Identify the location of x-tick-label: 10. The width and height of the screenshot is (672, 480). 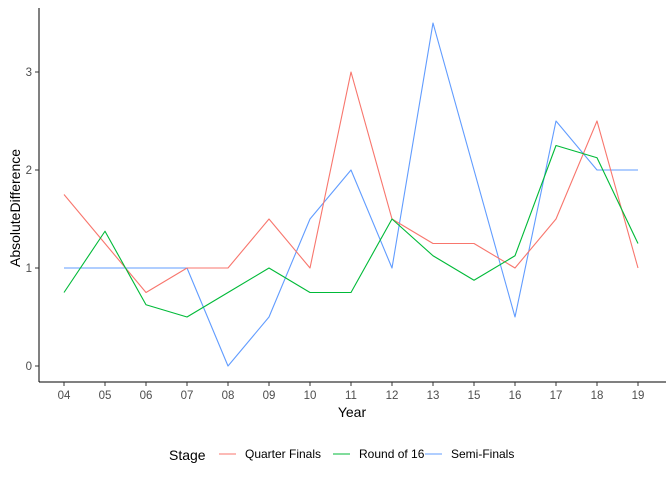
(310, 396).